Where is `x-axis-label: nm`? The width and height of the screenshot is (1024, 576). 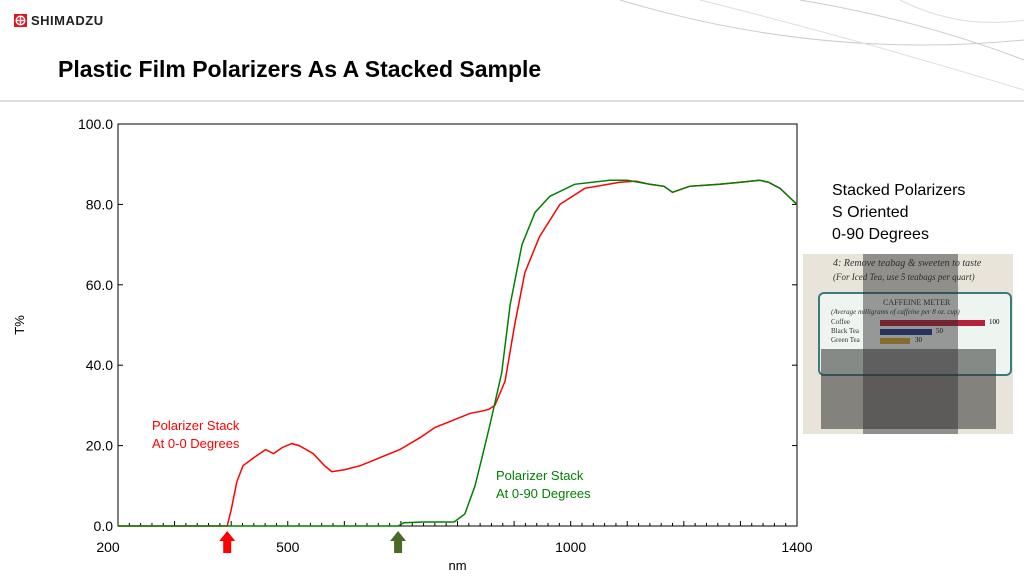
x-axis-label: nm is located at coordinates (457, 565).